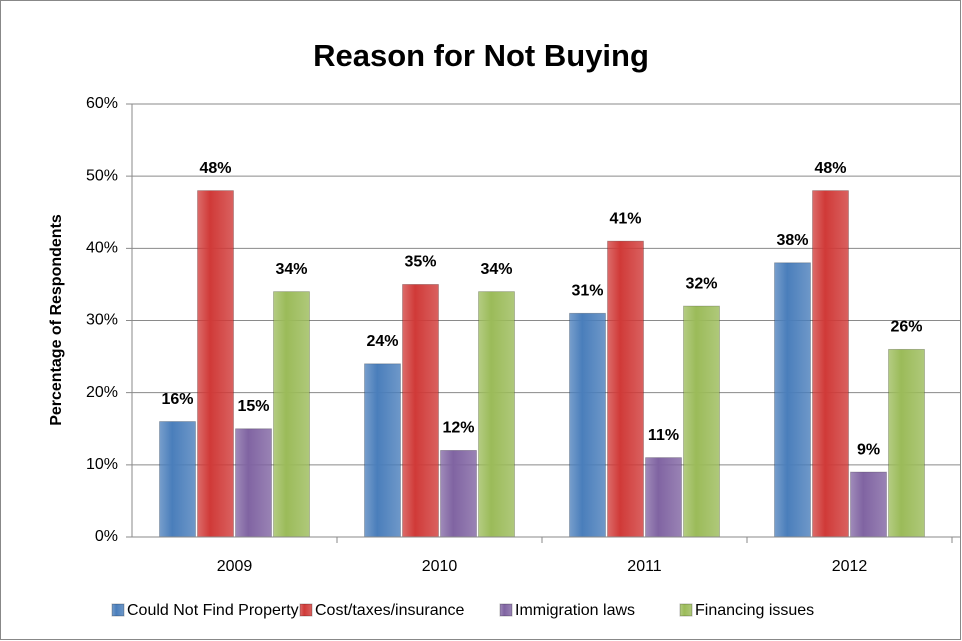 This screenshot has height=641, width=962. What do you see at coordinates (56, 320) in the screenshot?
I see `y-axis-title: Percentage of Respondents` at bounding box center [56, 320].